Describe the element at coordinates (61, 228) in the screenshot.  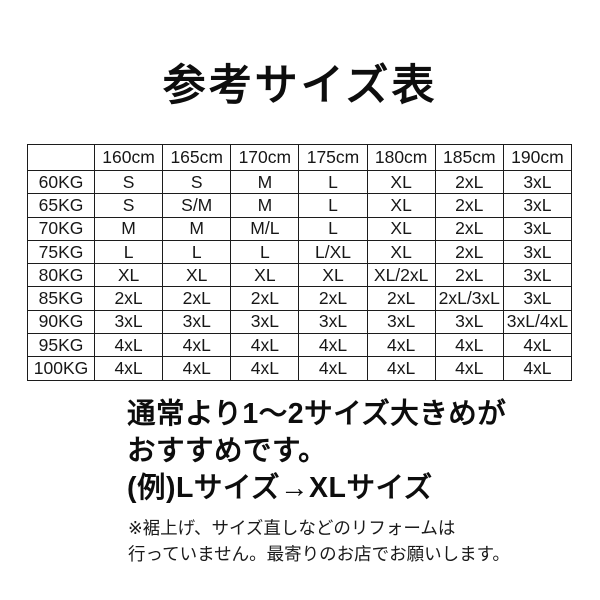
I see `weight-row-header: 70KG` at that location.